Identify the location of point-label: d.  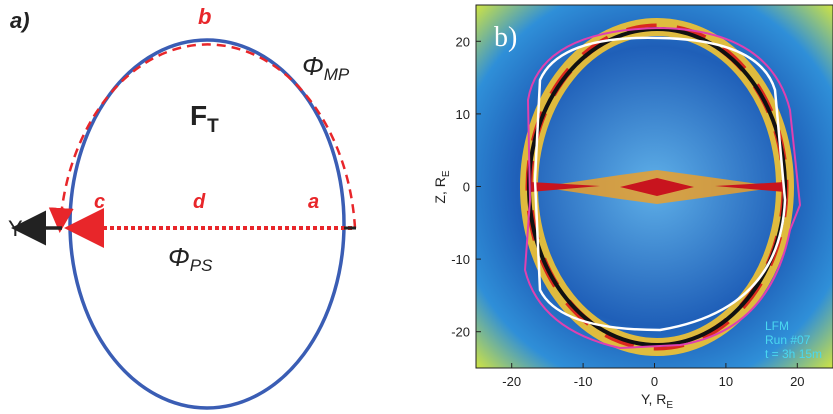
(199, 202).